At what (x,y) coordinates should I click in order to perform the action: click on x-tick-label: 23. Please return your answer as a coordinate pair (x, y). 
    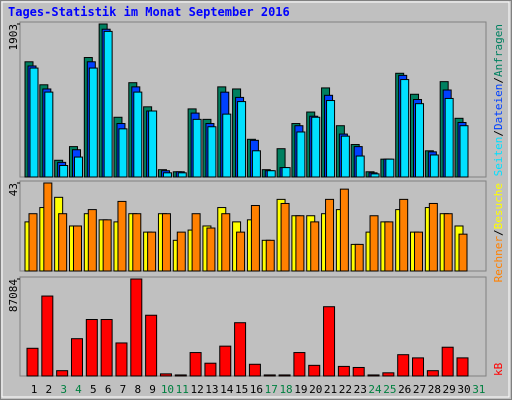
    Looking at the image, I should click on (360, 389).